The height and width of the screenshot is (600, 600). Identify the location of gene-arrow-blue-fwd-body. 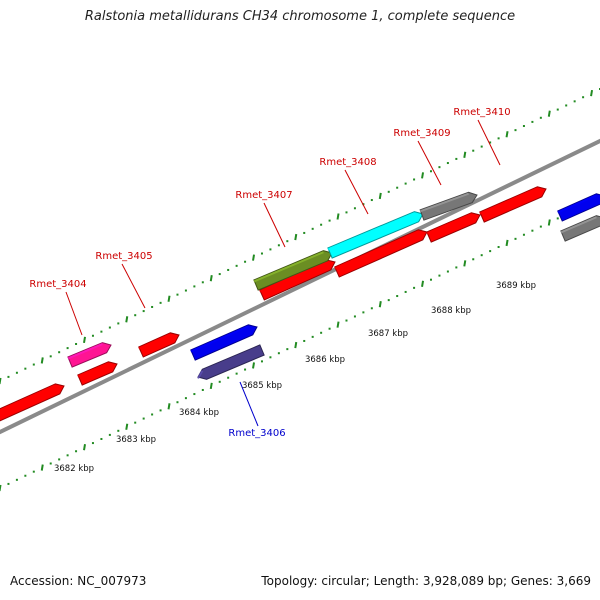
(224, 342).